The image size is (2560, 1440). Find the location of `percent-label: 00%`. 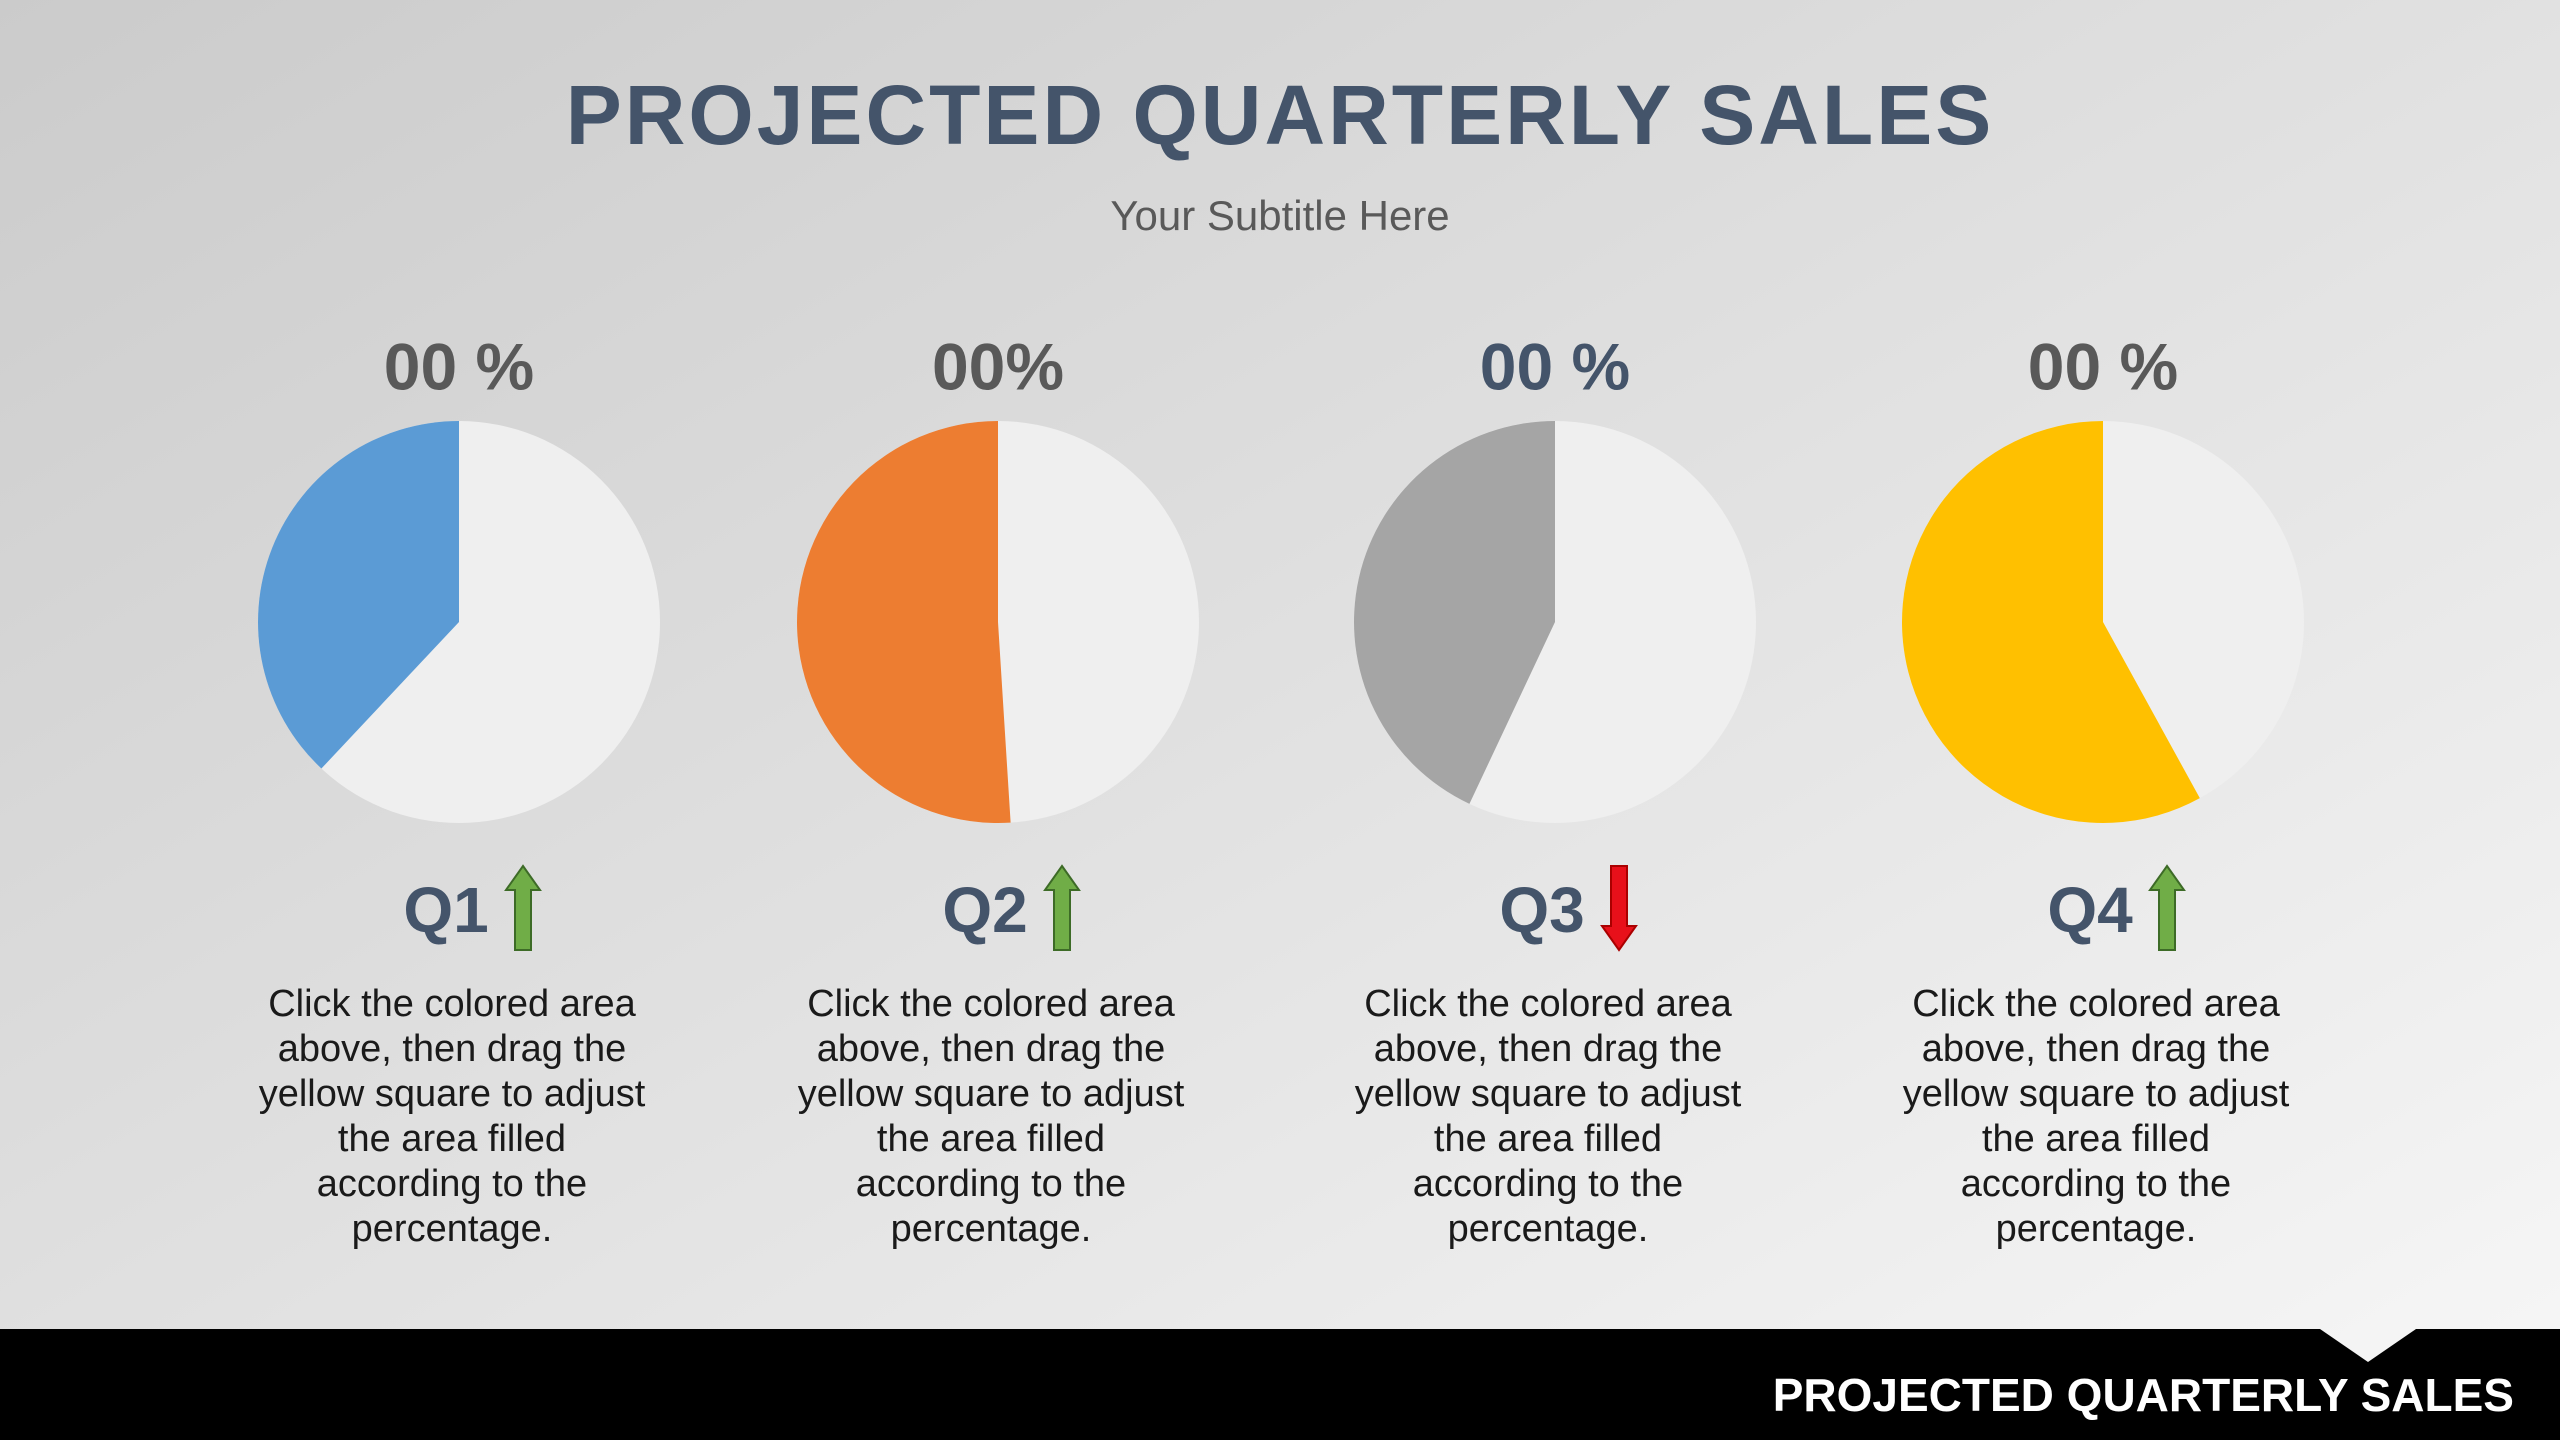

percent-label: 00% is located at coordinates (998, 366).